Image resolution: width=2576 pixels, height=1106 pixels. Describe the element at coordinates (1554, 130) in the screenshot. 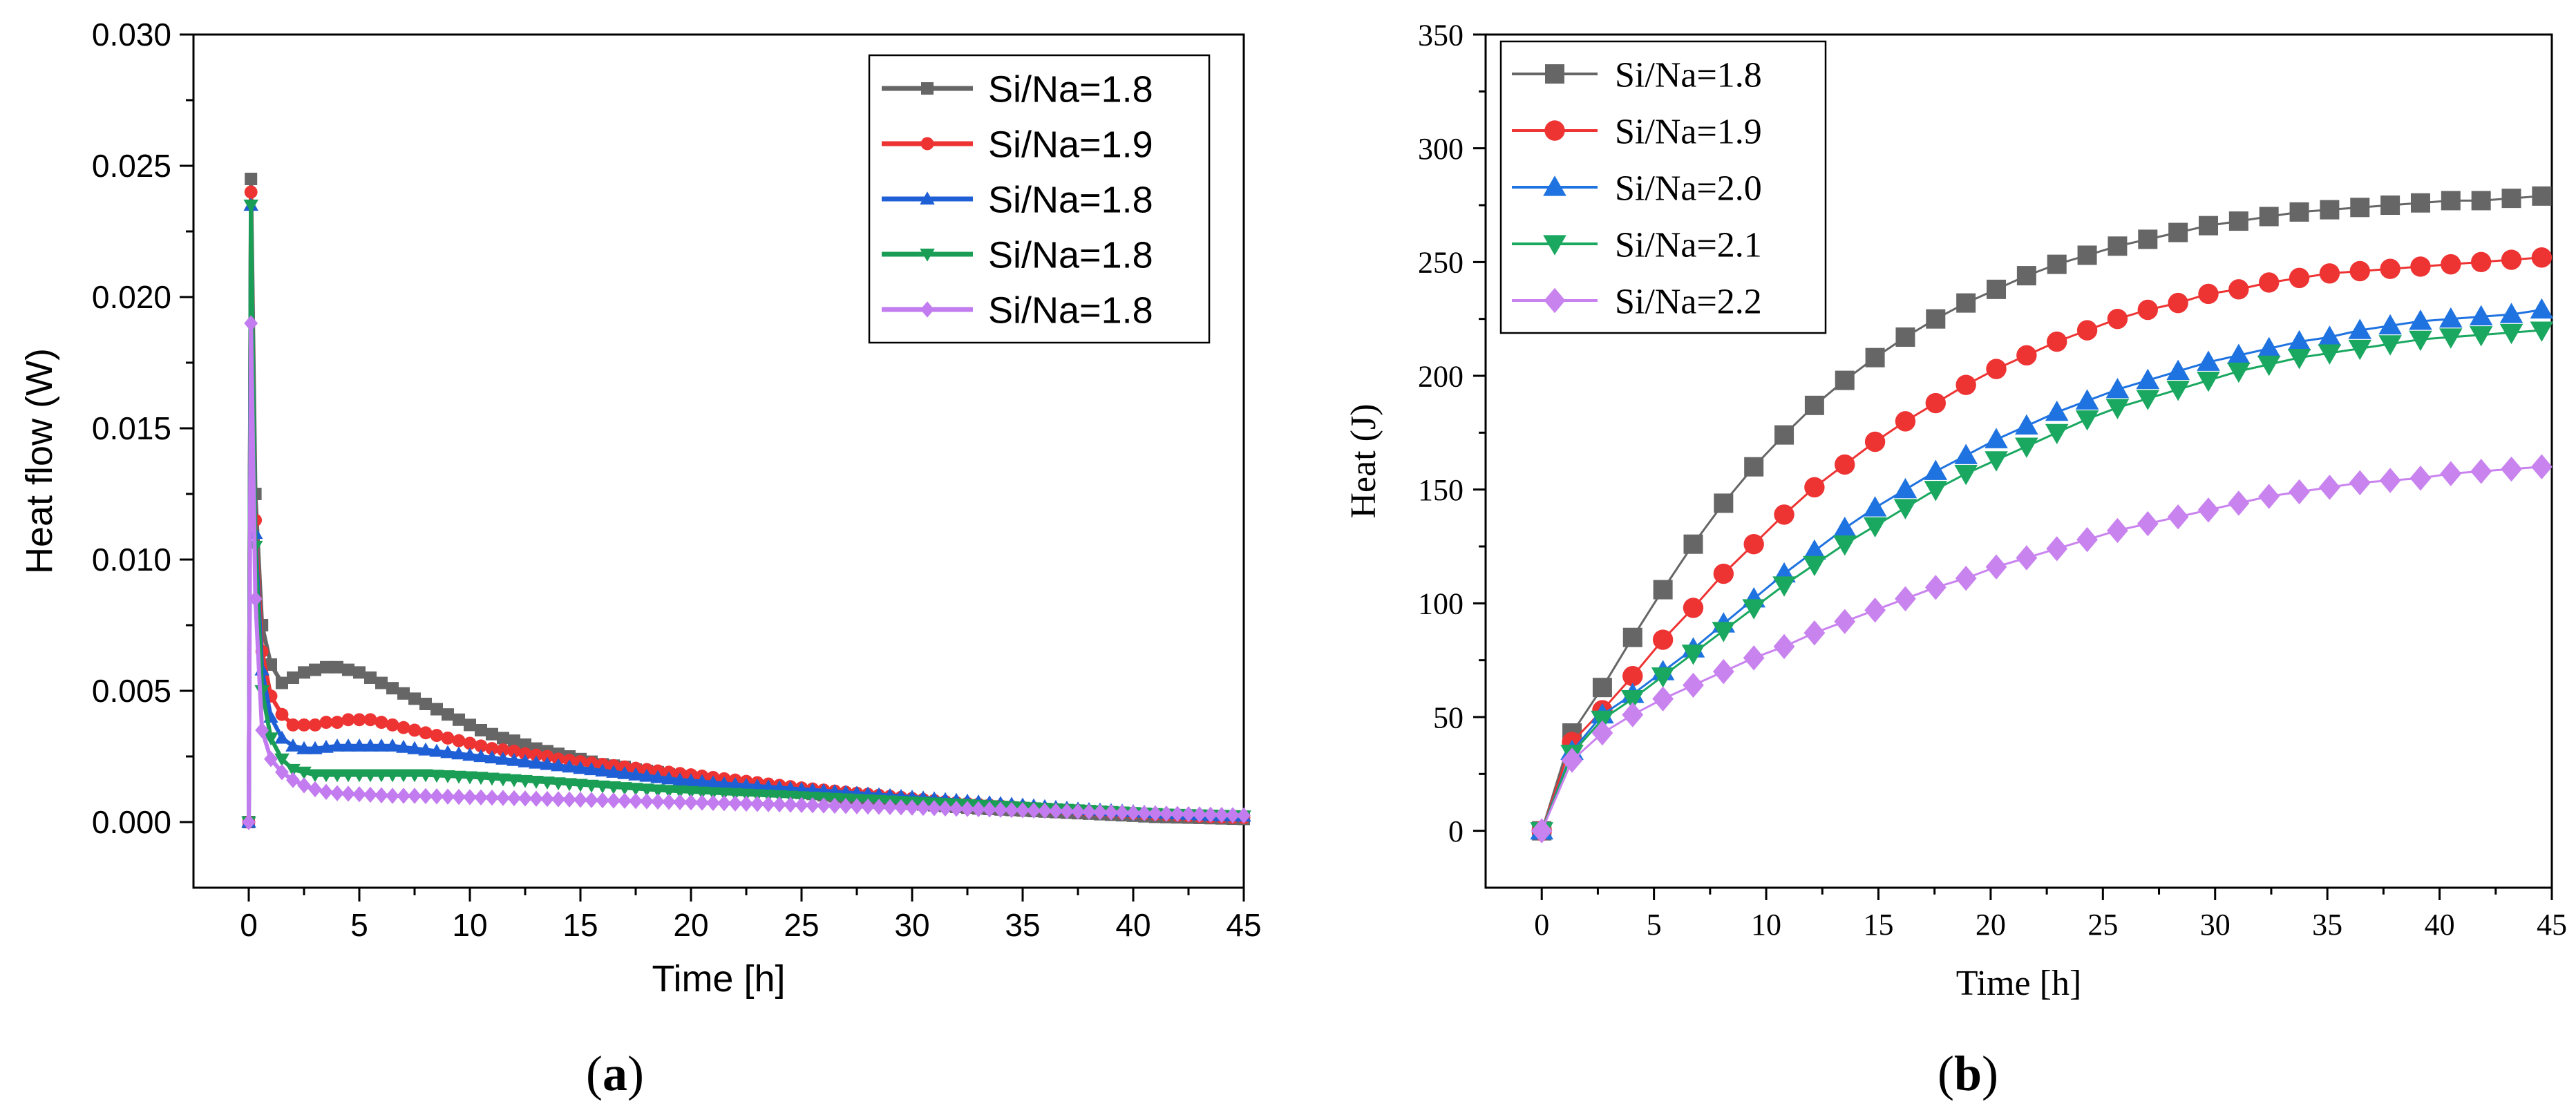

I see `chart-b-legend-swatch-marker` at that location.